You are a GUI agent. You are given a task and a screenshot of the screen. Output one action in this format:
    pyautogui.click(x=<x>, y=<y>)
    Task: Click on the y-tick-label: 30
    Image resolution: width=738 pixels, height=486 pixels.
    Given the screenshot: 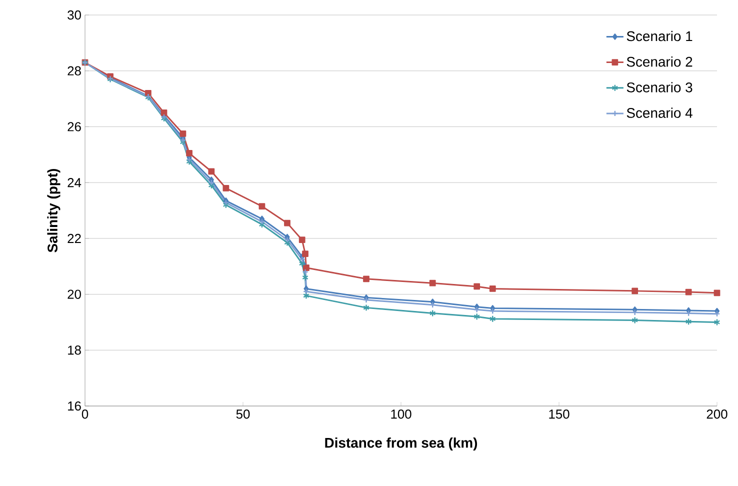 What is the action you would take?
    pyautogui.click(x=74, y=15)
    